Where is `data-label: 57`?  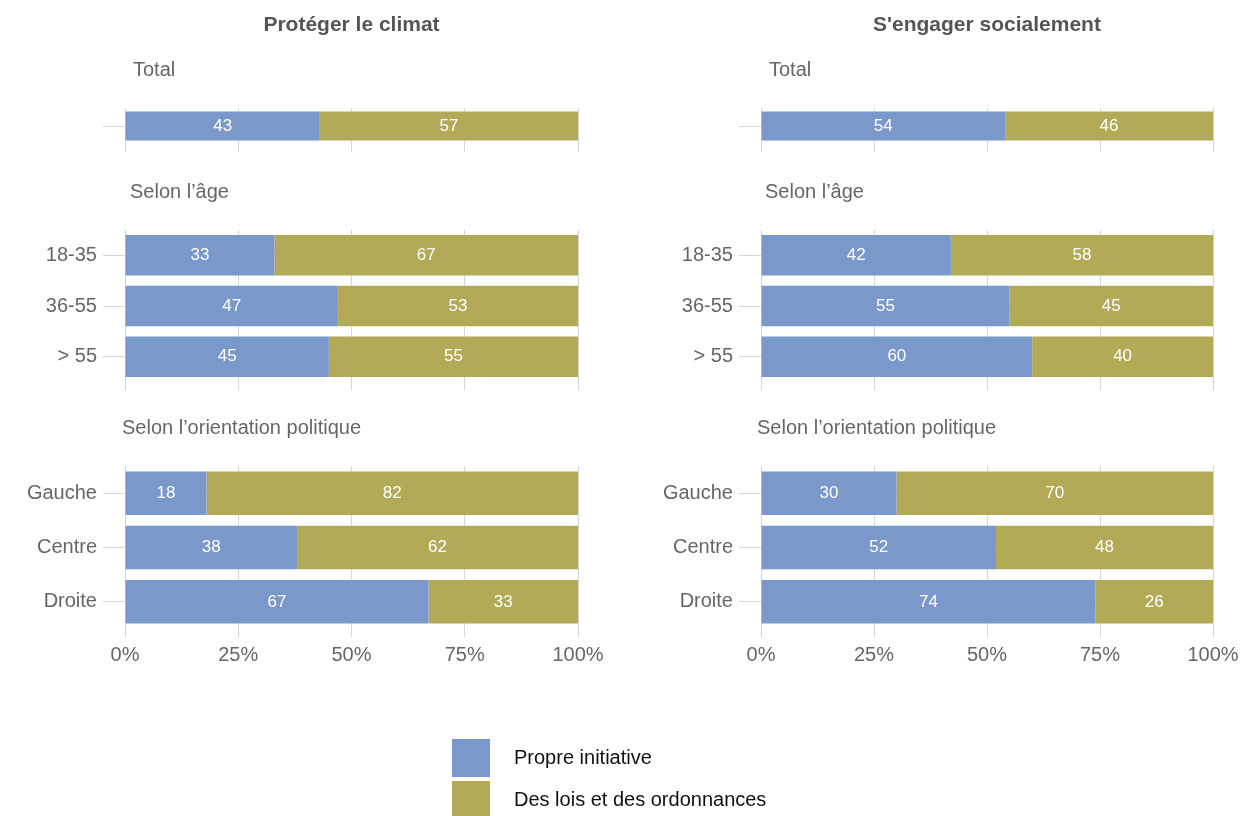 data-label: 57 is located at coordinates (449, 125).